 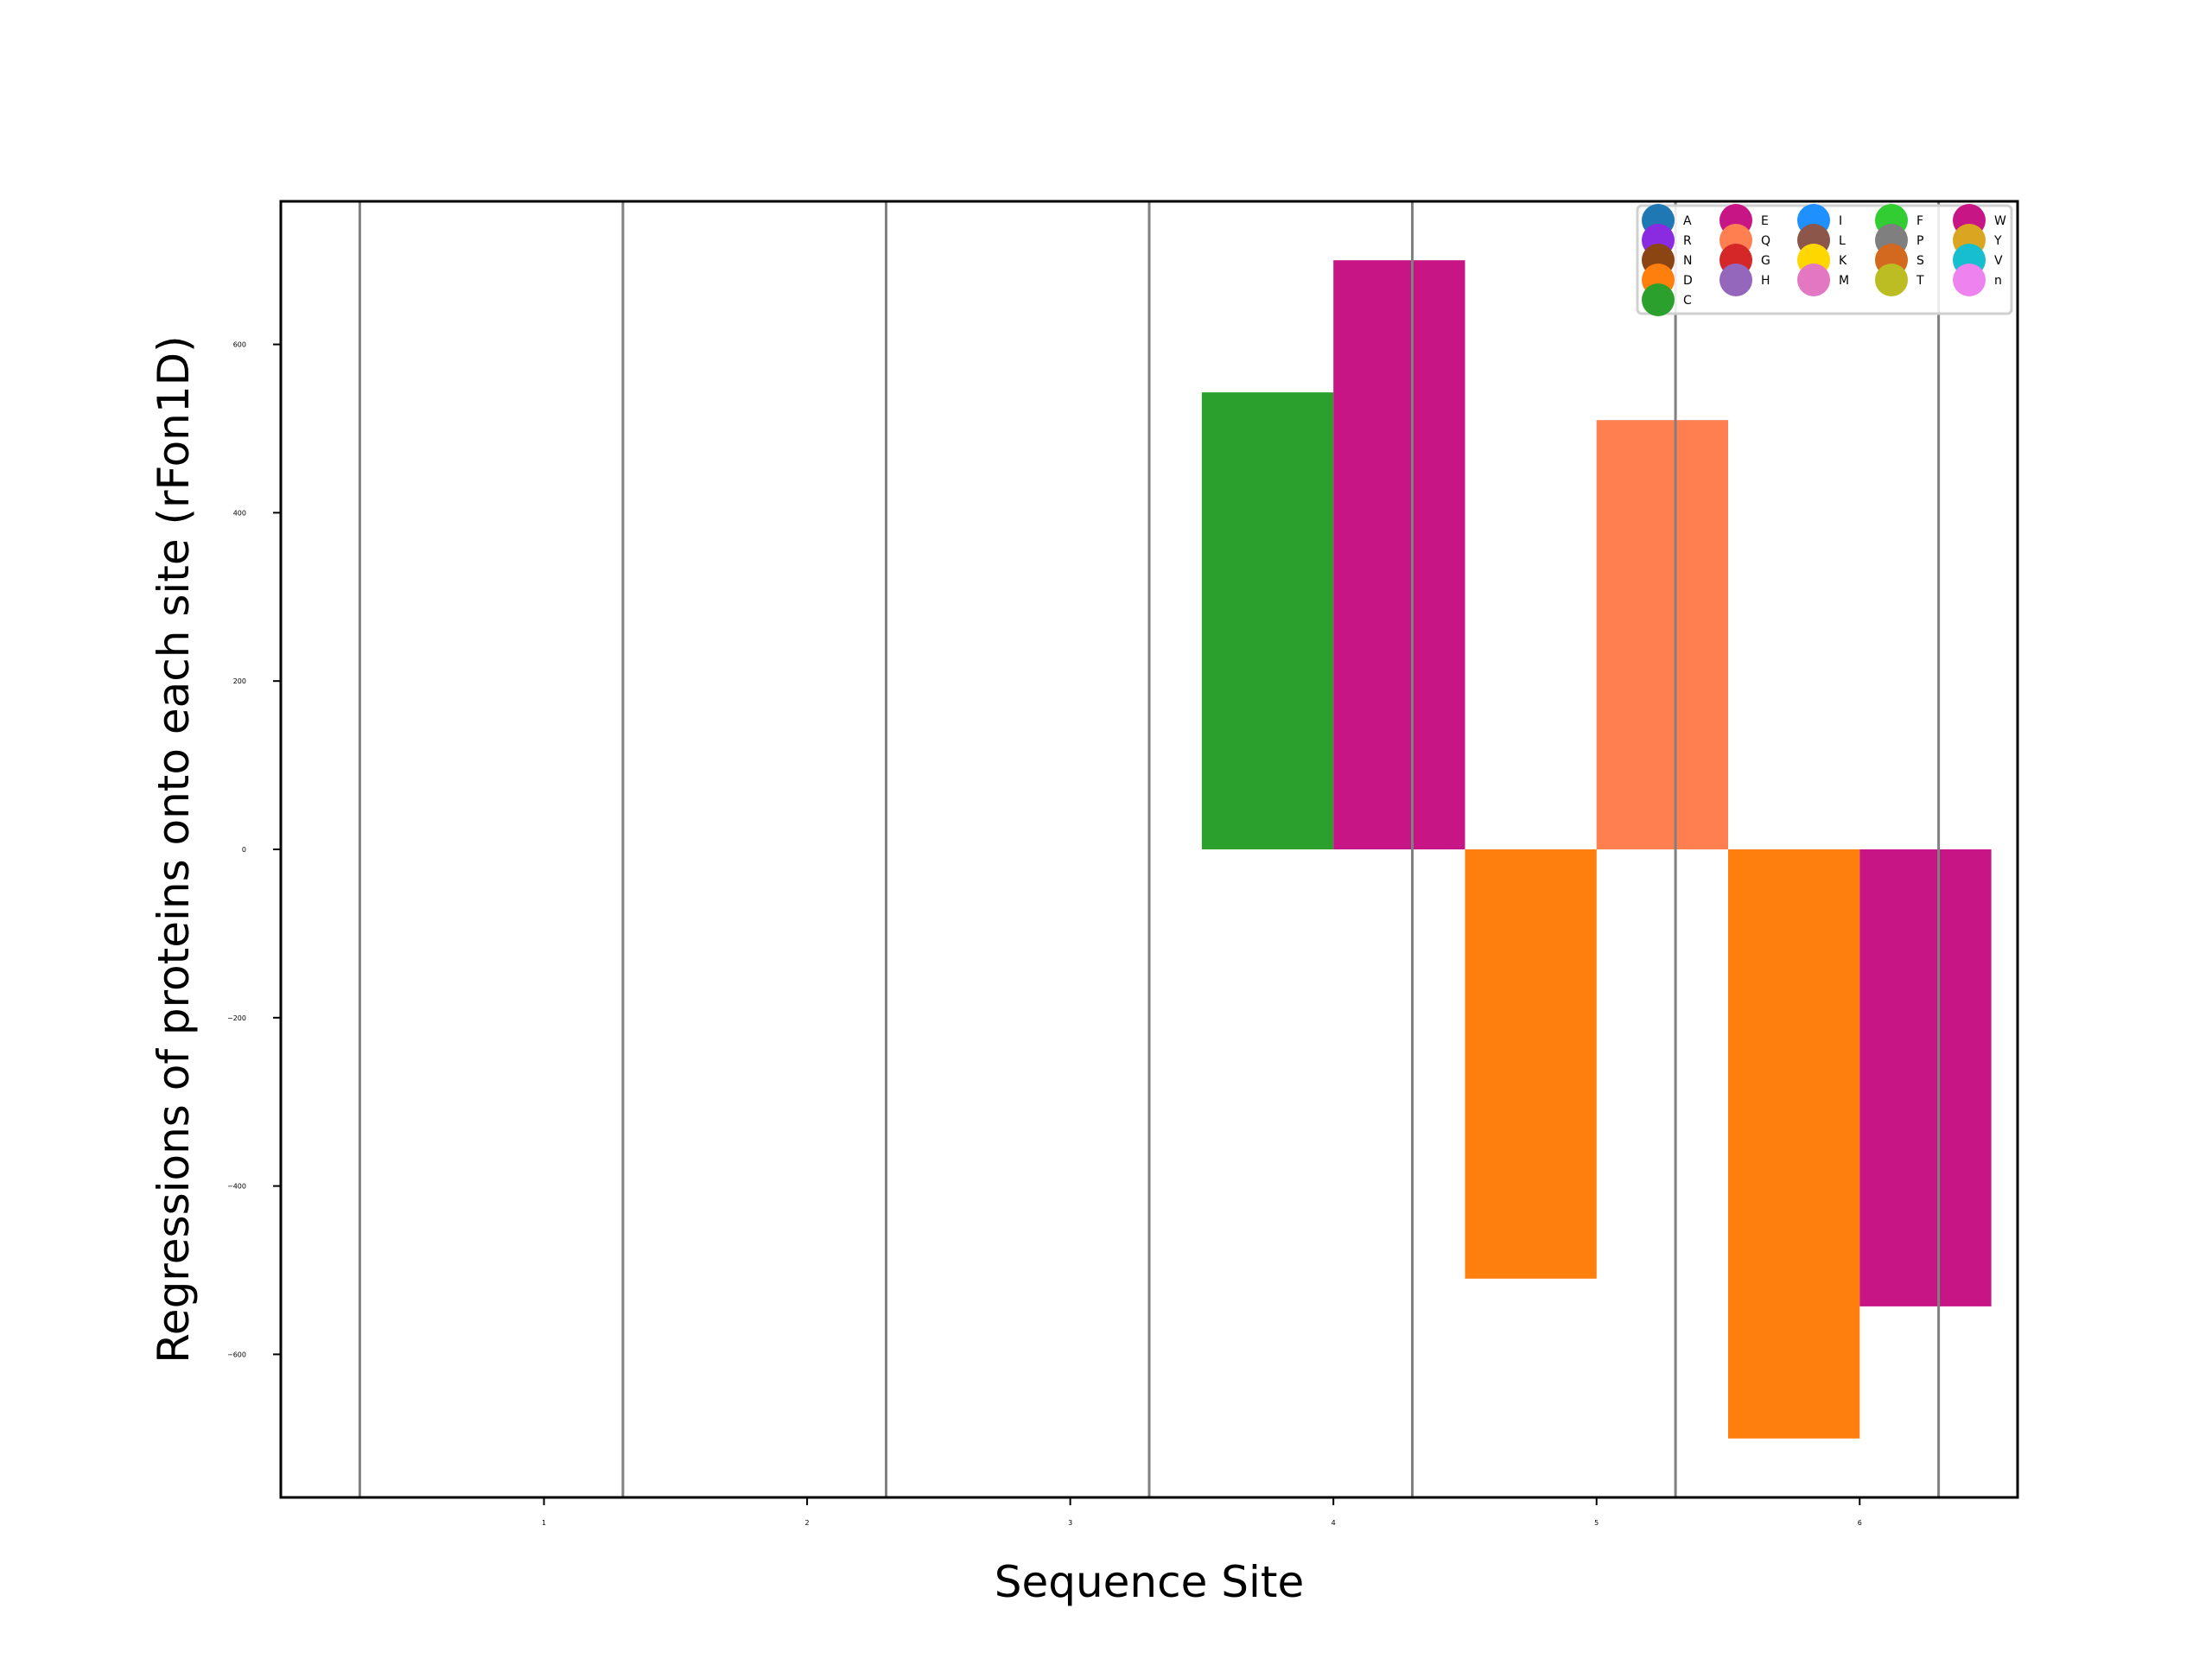 What do you see at coordinates (1531, 1064) in the screenshot?
I see `bar-site-5-D` at bounding box center [1531, 1064].